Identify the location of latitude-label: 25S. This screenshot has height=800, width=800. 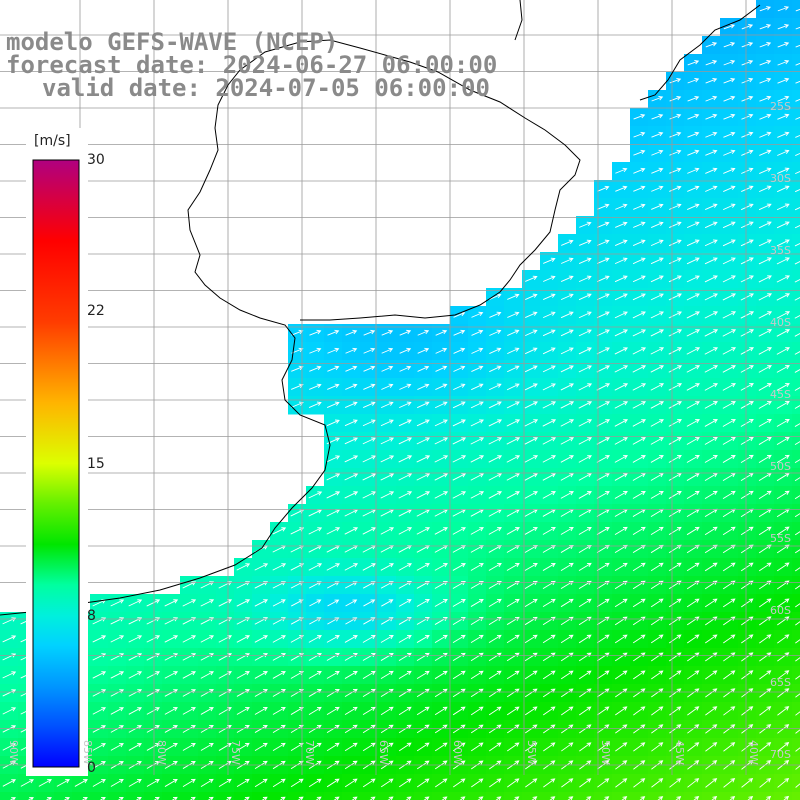
(780, 106).